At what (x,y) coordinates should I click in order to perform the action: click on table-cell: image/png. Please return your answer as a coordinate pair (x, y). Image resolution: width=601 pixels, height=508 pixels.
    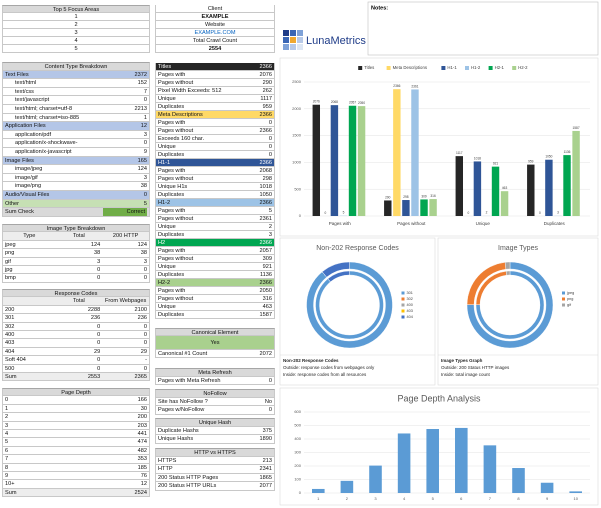
    Looking at the image, I should click on (28, 186).